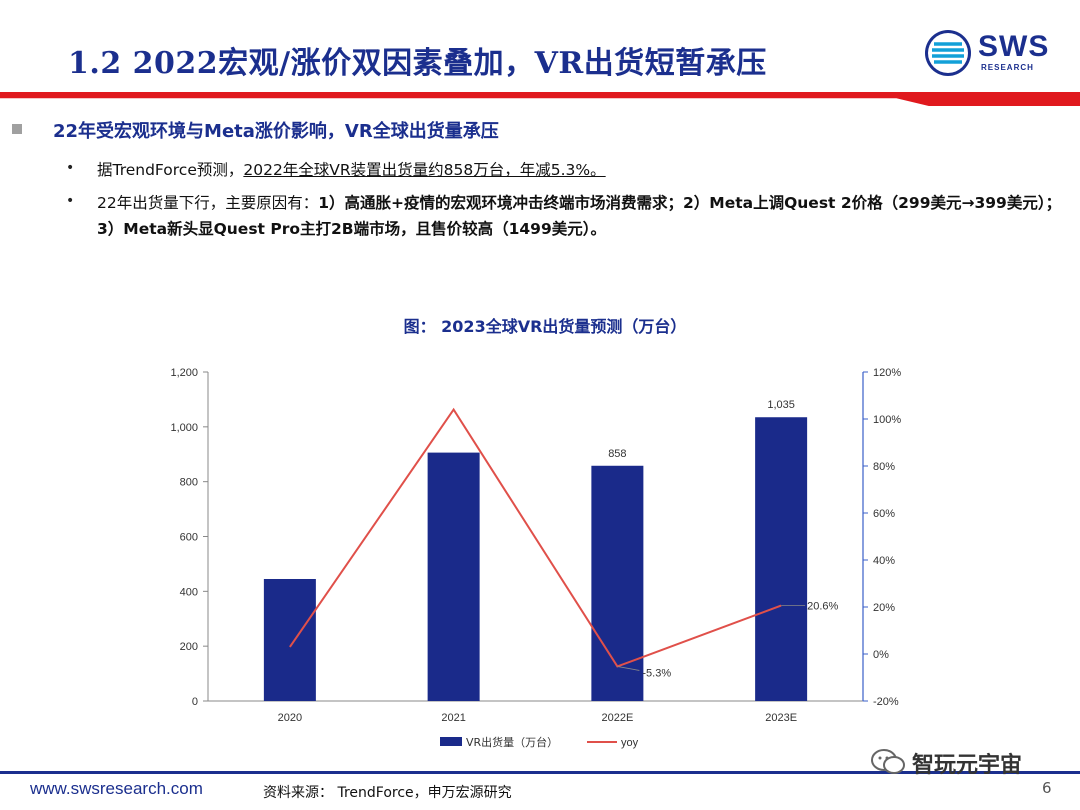 The image size is (1080, 810). Describe the element at coordinates (1007, 67) in the screenshot. I see `logo-subtext: RESEARCH` at that location.